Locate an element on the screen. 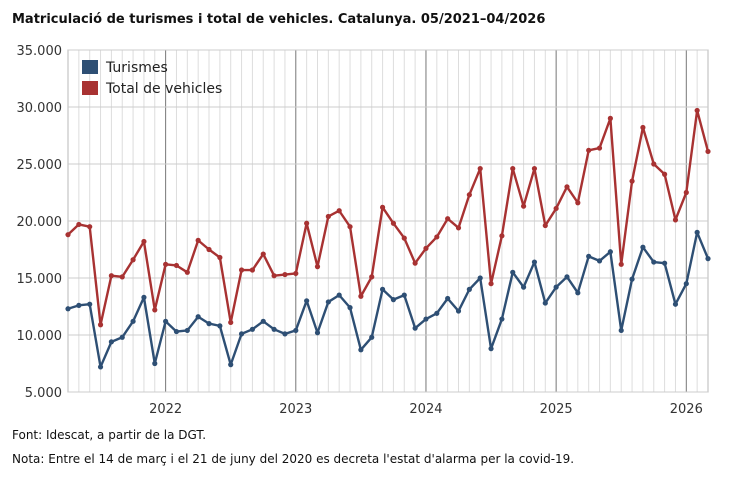 This screenshot has height=498, width=748. legend: Turismes Total de vehicles is located at coordinates (152, 78).